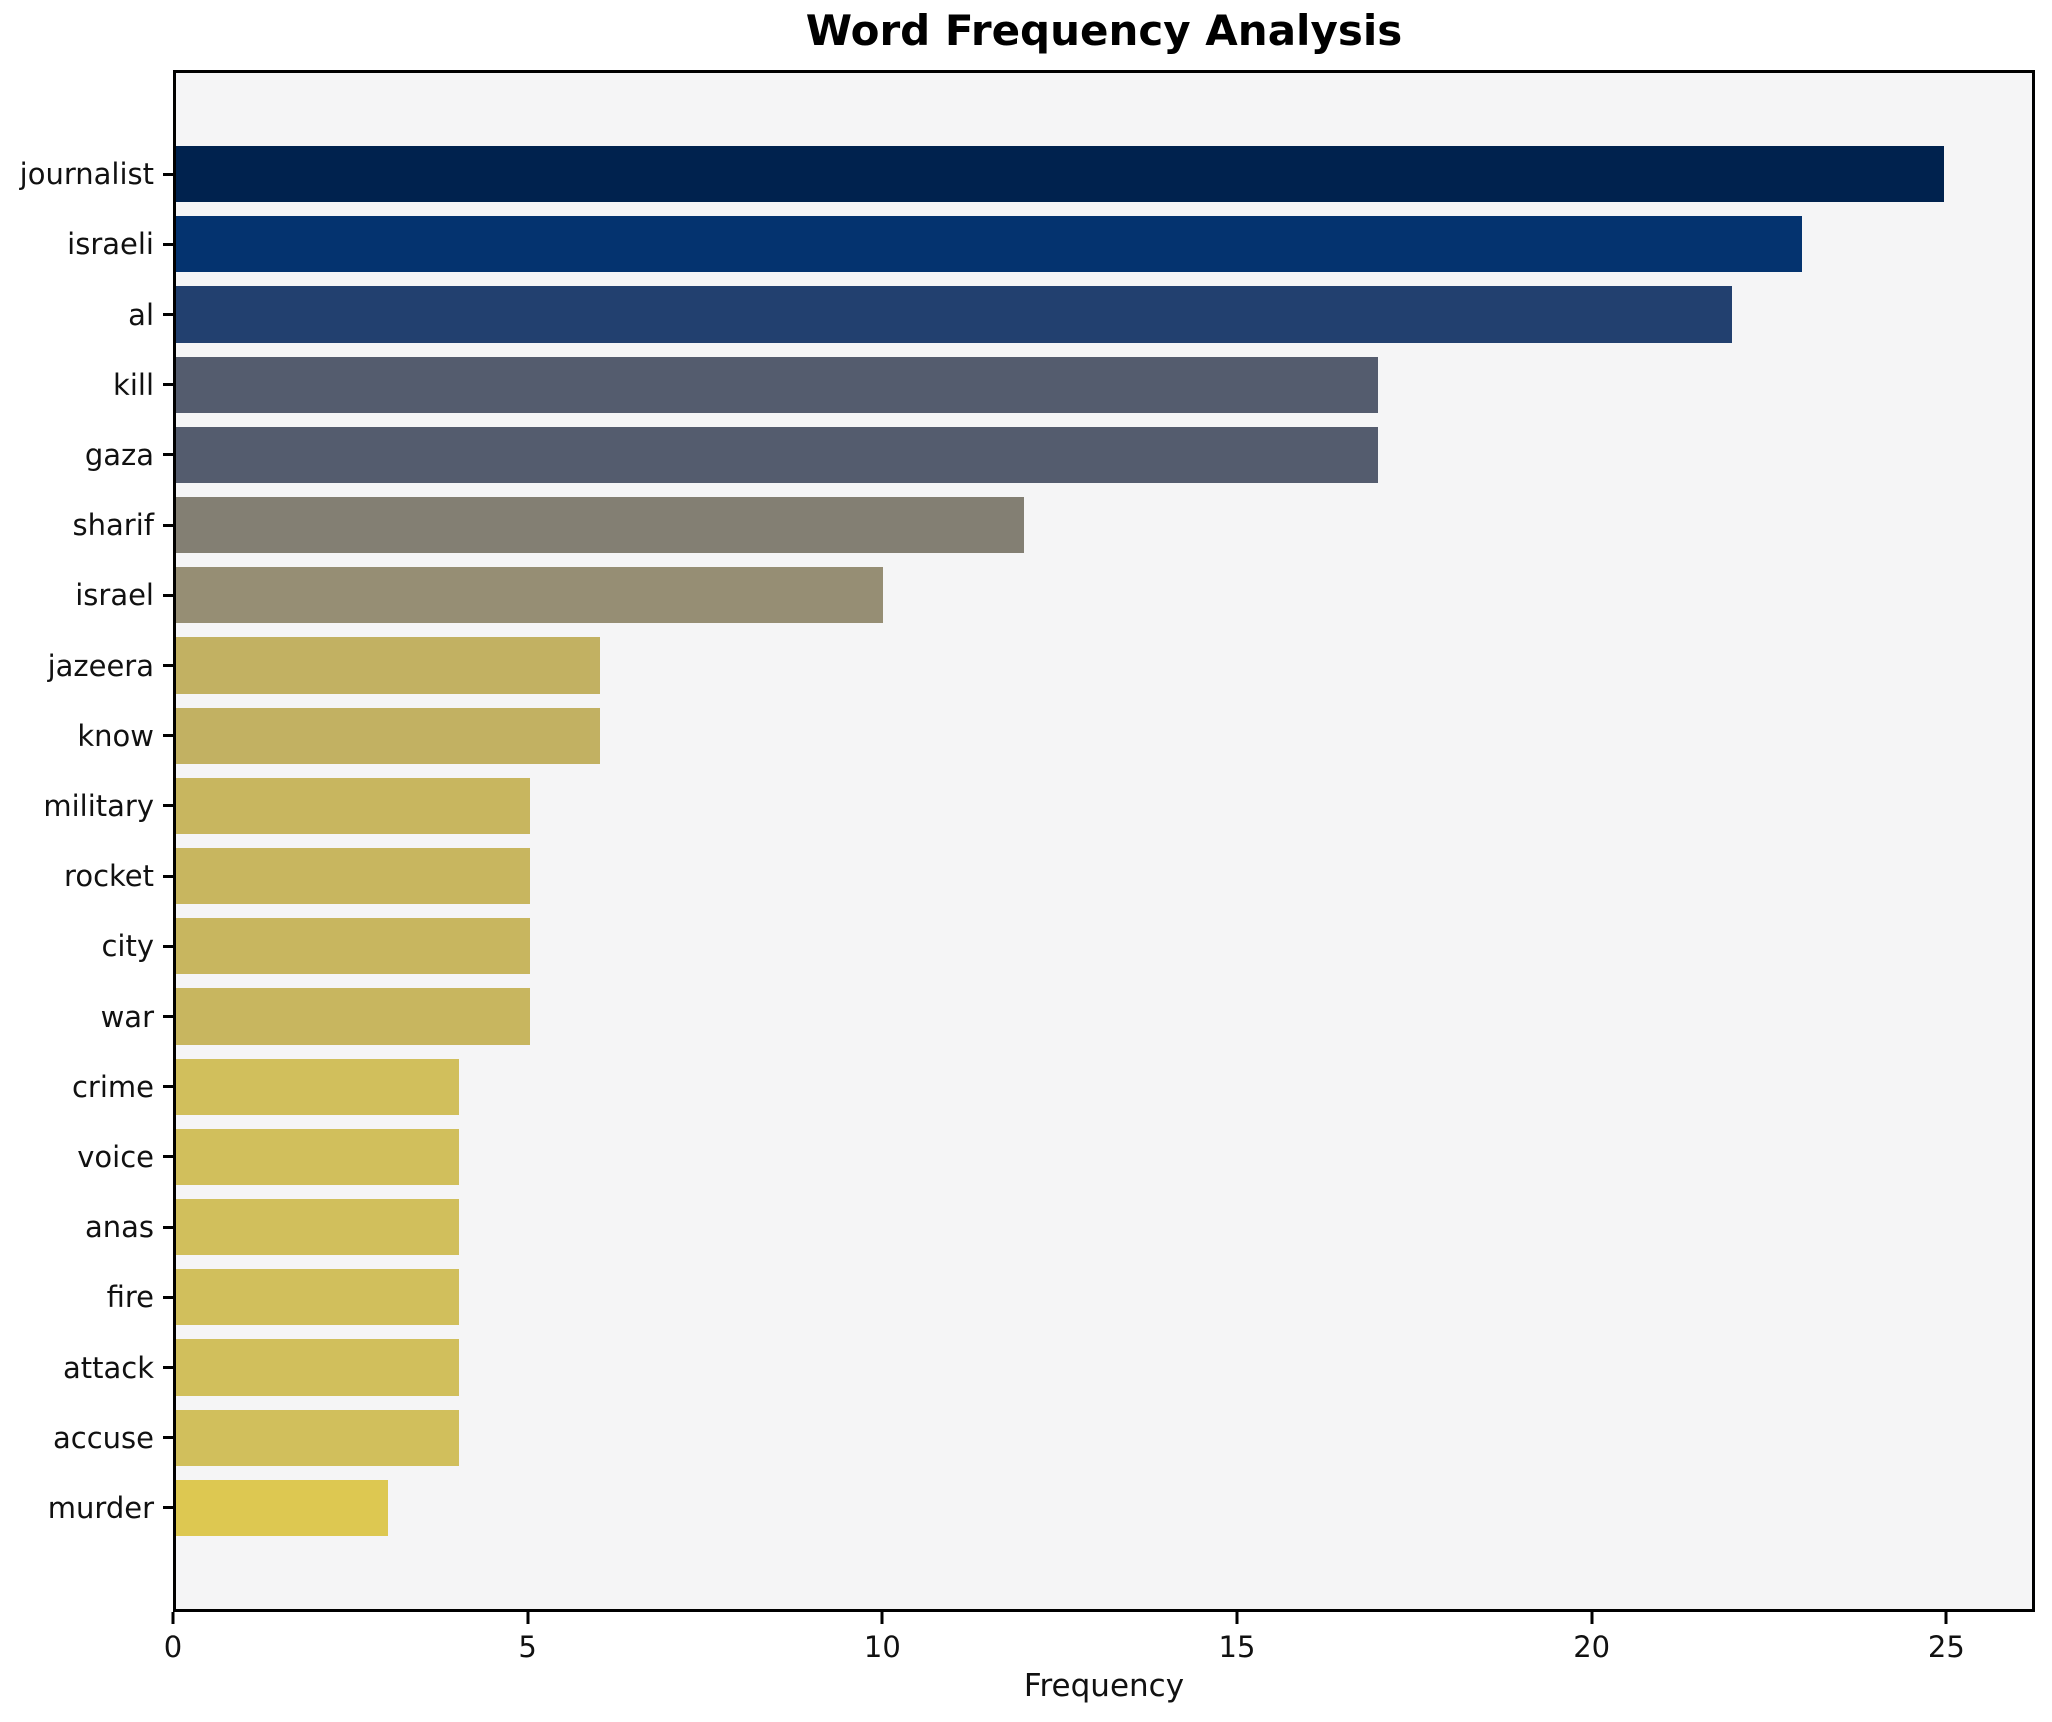 The image size is (2052, 1722). What do you see at coordinates (113, 525) in the screenshot?
I see `y-axis-label: sharif` at bounding box center [113, 525].